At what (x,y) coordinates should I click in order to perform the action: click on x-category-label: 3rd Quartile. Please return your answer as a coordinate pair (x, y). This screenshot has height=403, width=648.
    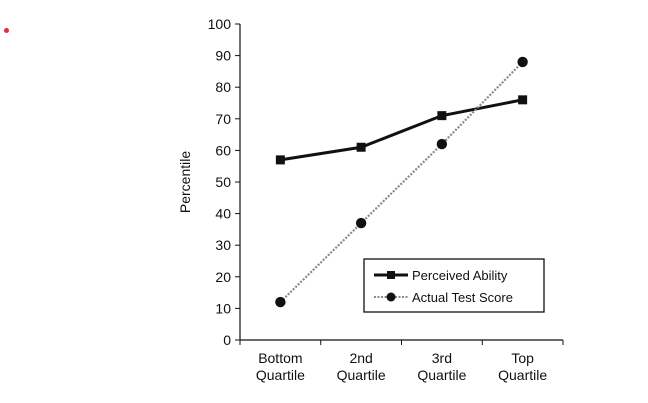
    Looking at the image, I should click on (441, 366).